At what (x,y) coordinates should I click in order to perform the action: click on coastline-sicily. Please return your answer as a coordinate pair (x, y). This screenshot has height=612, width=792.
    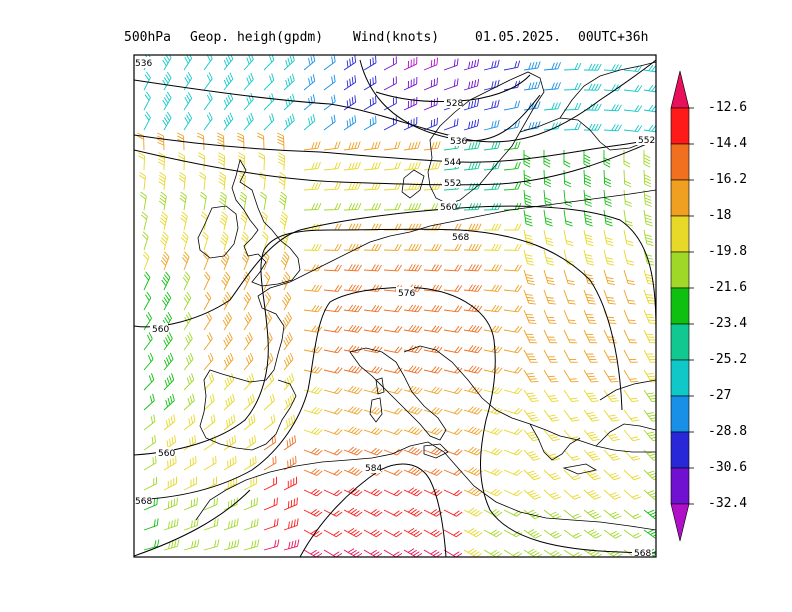
    Looking at the image, I should click on (436, 451).